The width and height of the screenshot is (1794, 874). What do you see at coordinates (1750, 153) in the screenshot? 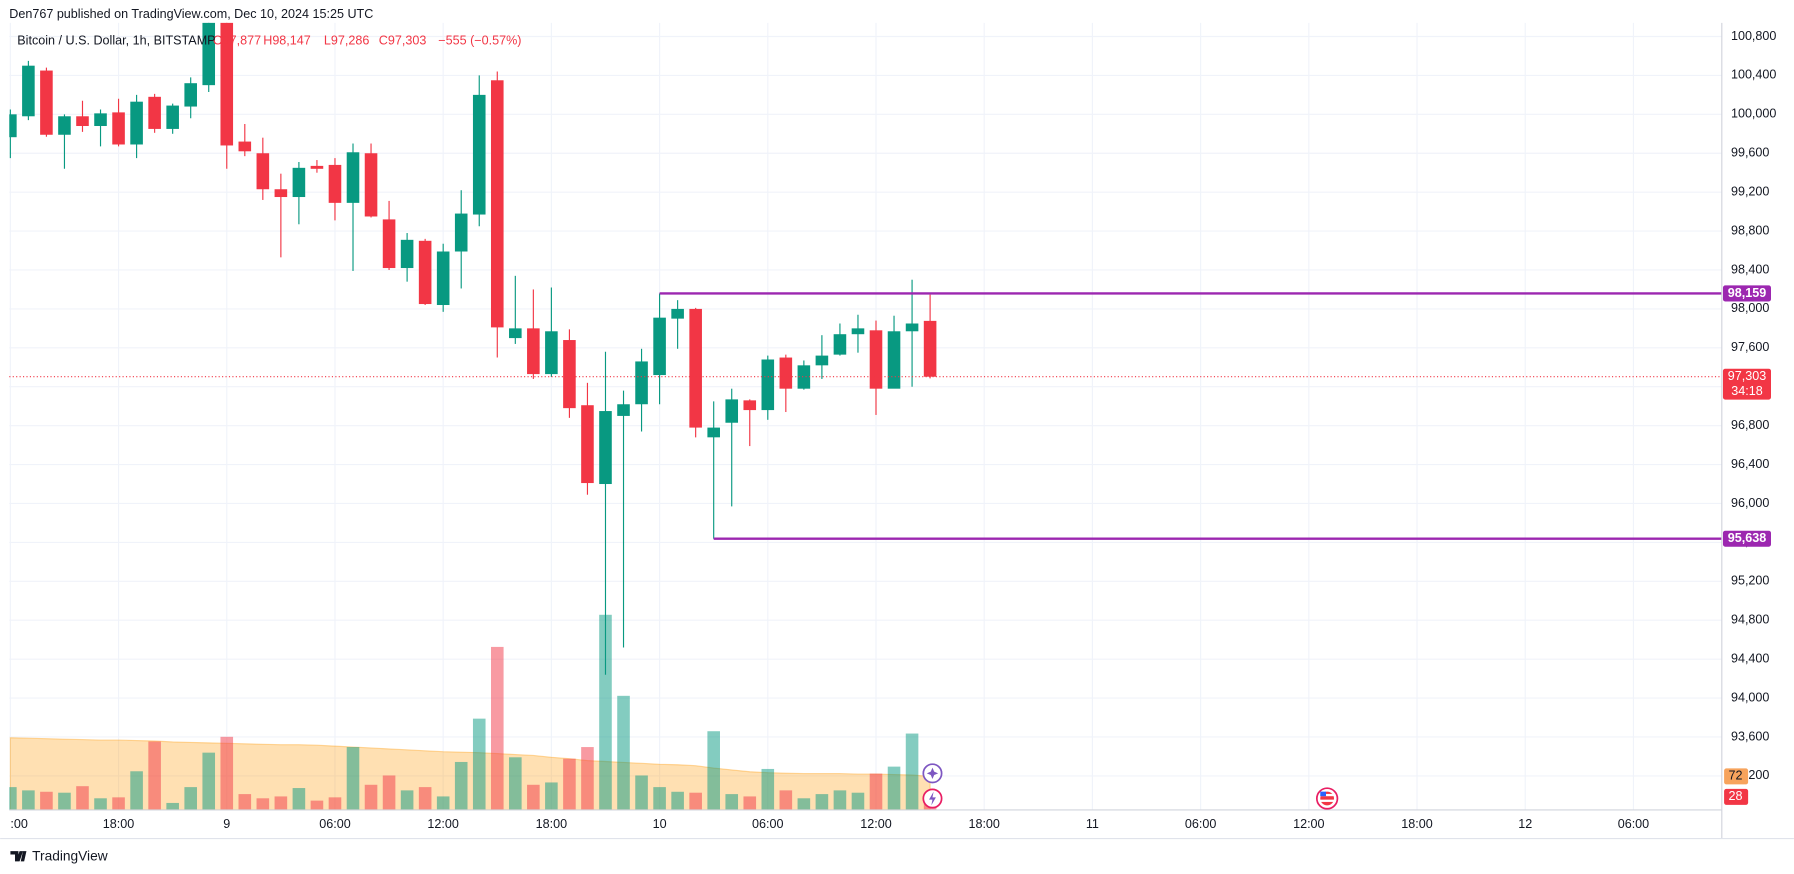
I see `y-tick-label: 99,600` at bounding box center [1750, 153].